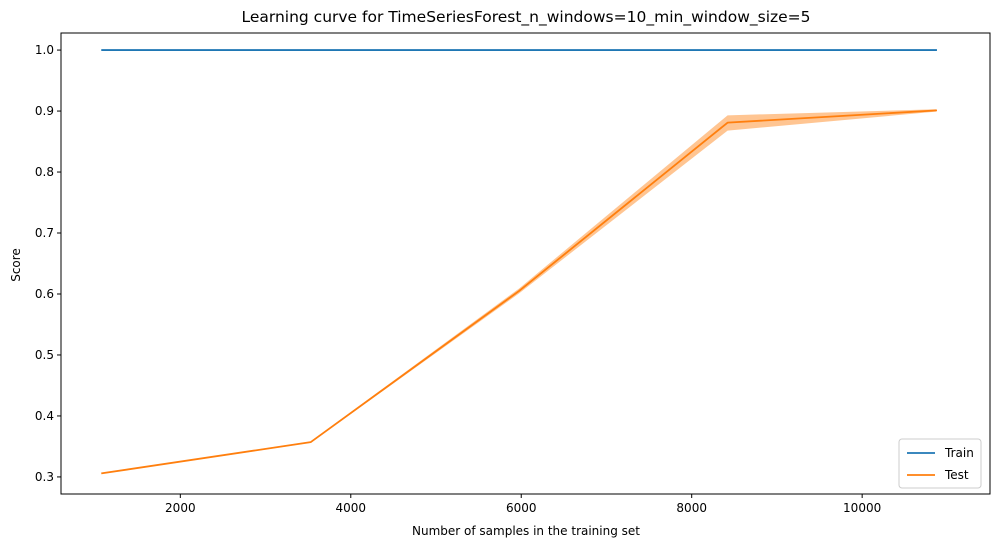 The image size is (1001, 552). What do you see at coordinates (180, 508) in the screenshot?
I see `x-tick-label: 2000` at bounding box center [180, 508].